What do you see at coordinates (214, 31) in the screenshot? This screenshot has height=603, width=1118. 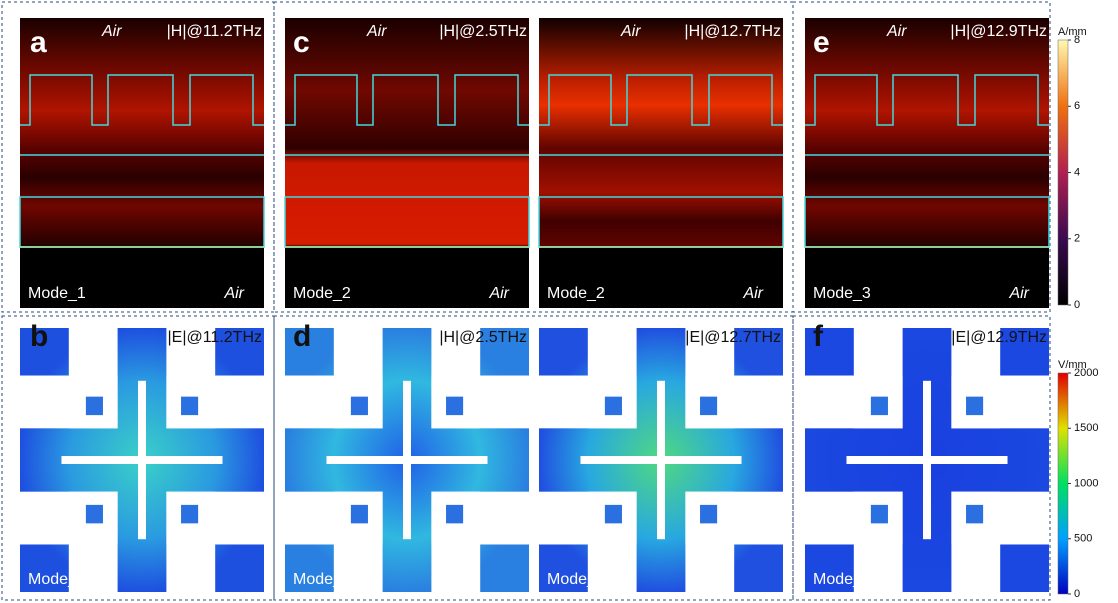 I see `field-label: |H|@11.2THz` at bounding box center [214, 31].